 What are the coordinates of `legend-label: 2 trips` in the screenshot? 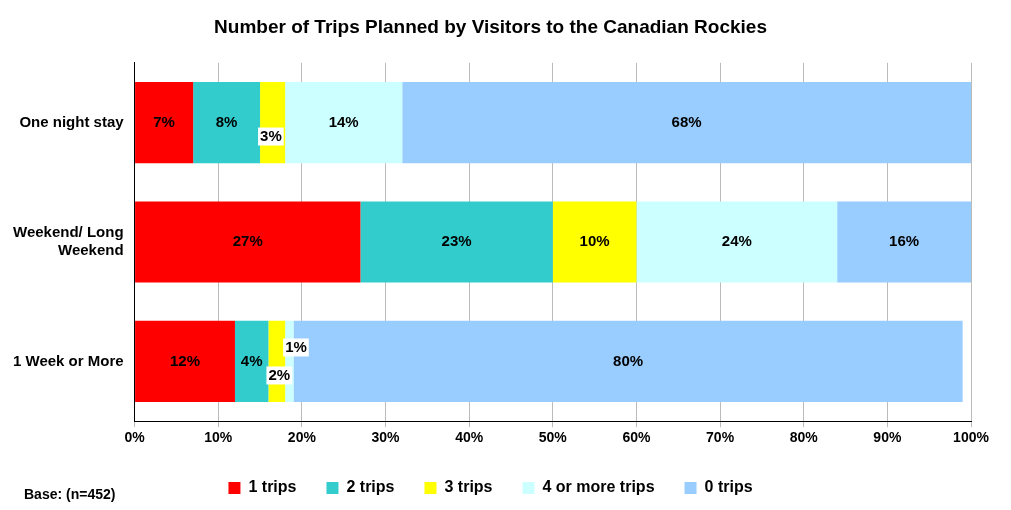 It's located at (370, 487).